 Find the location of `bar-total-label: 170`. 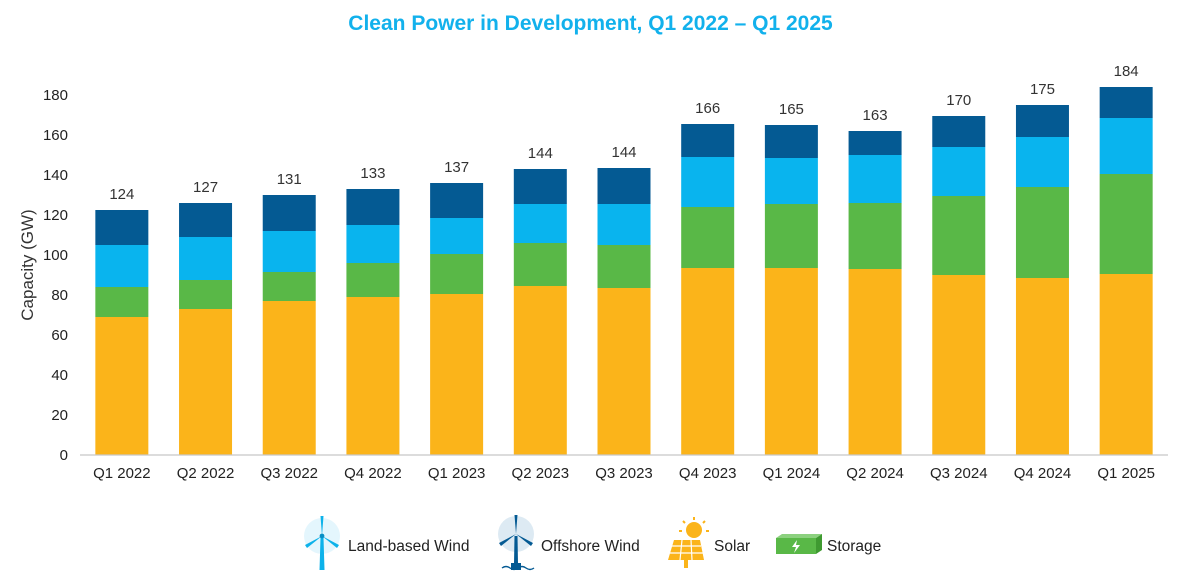

bar-total-label: 170 is located at coordinates (958, 100).